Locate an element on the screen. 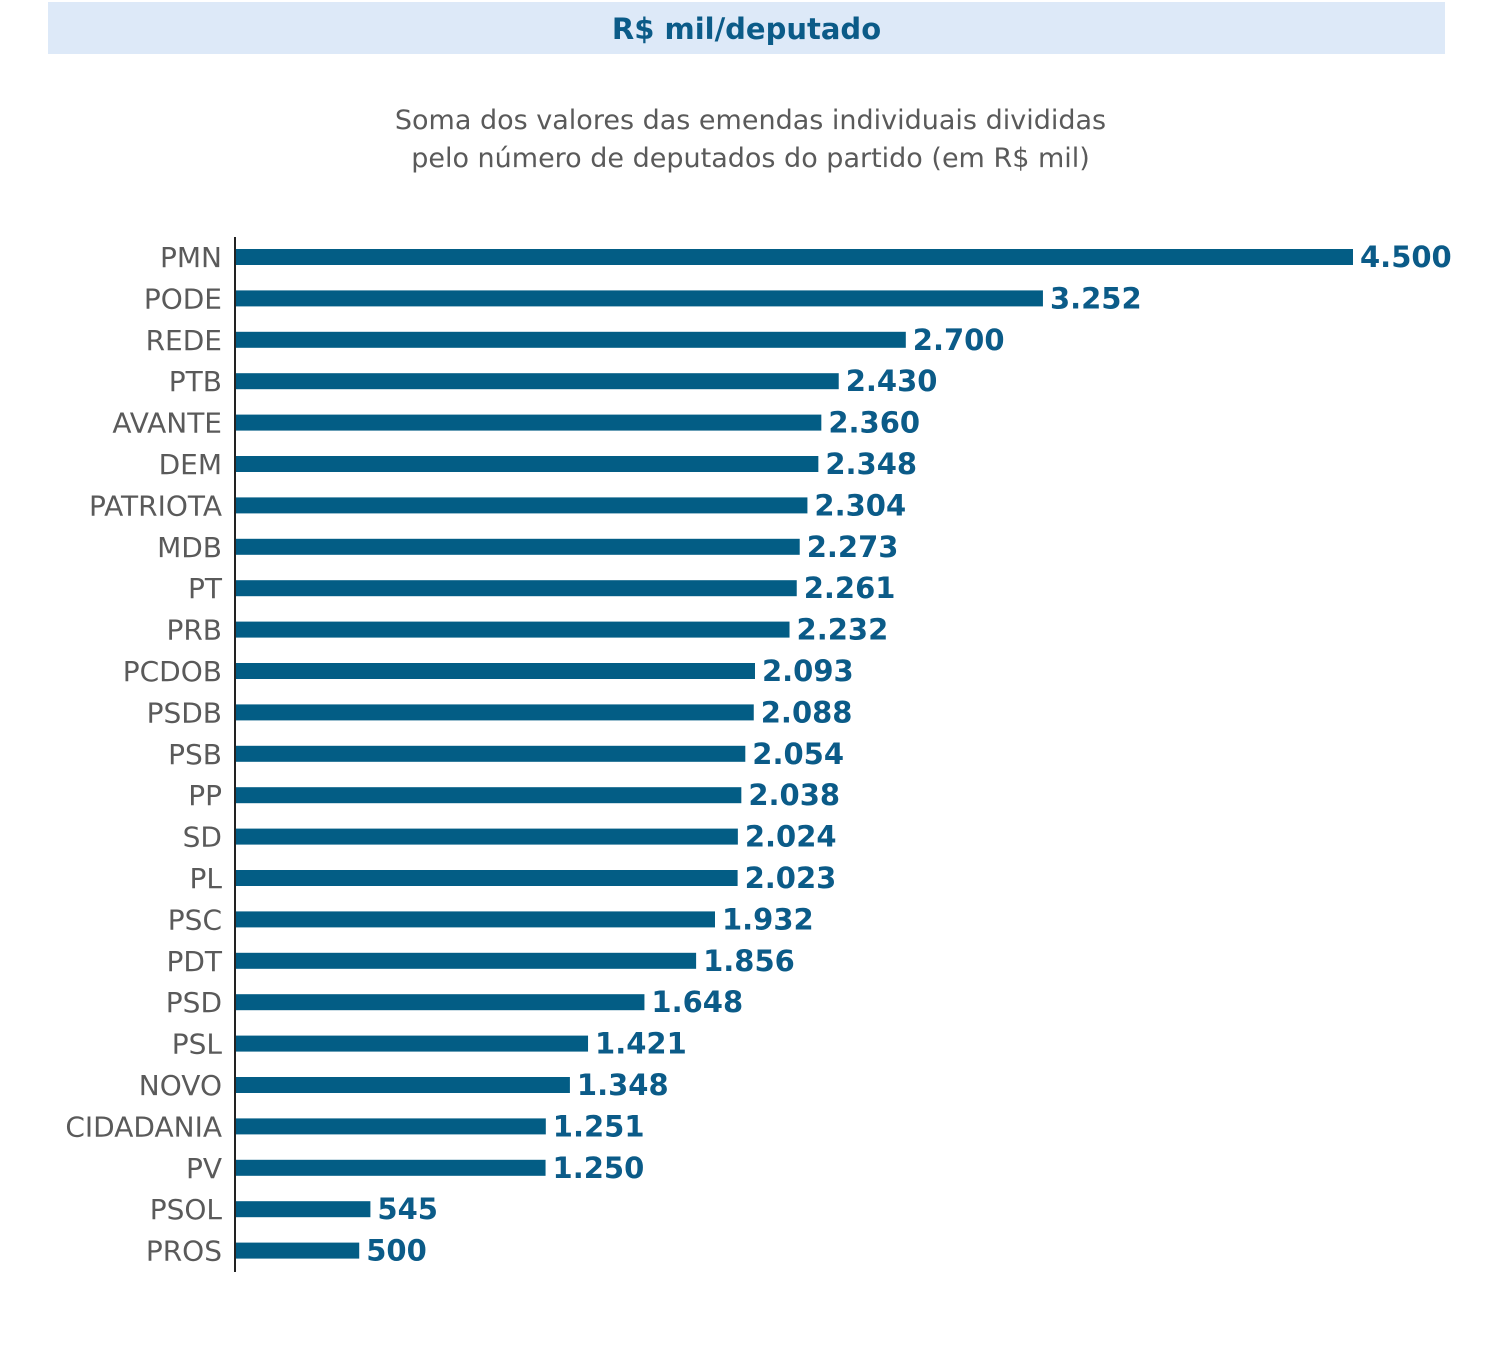 This screenshot has width=1501, height=1351. bar-psl is located at coordinates (412, 1043).